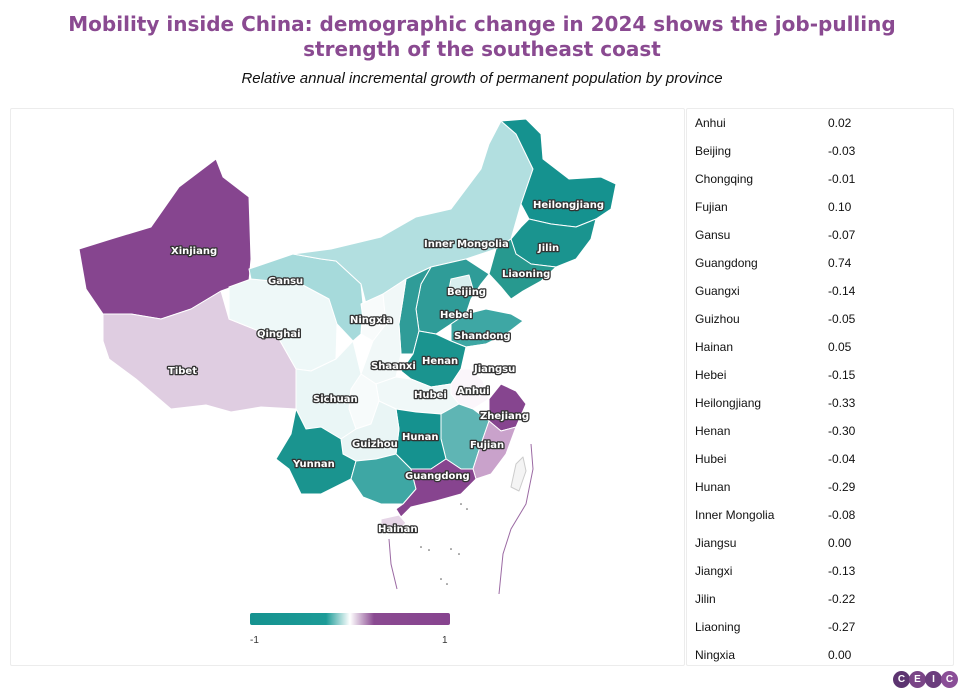 The width and height of the screenshot is (964, 700). I want to click on color-legend: -1 1, so click(350, 633).